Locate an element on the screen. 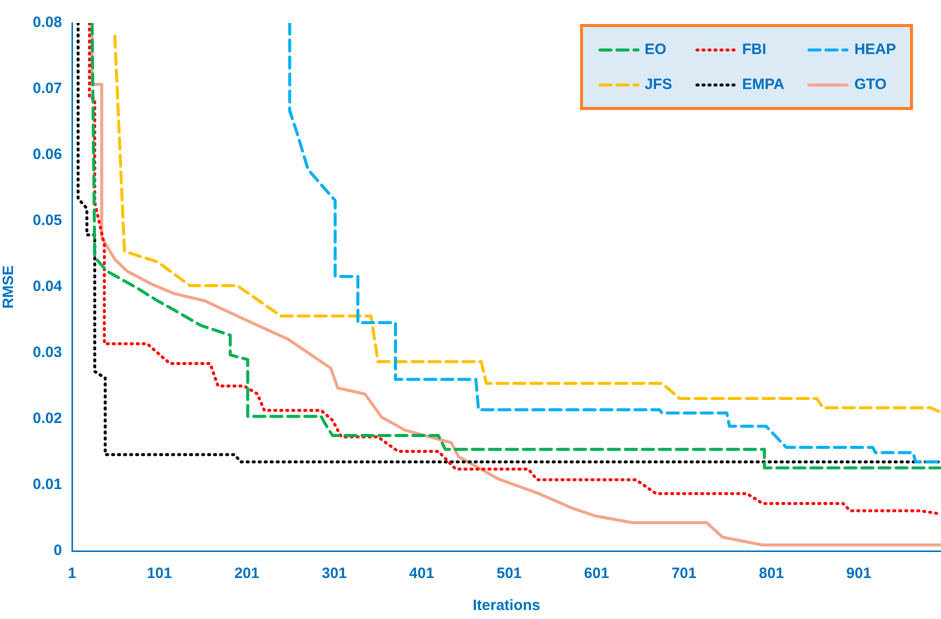 The width and height of the screenshot is (941, 619). y-tick-label: 0 is located at coordinates (58, 551).